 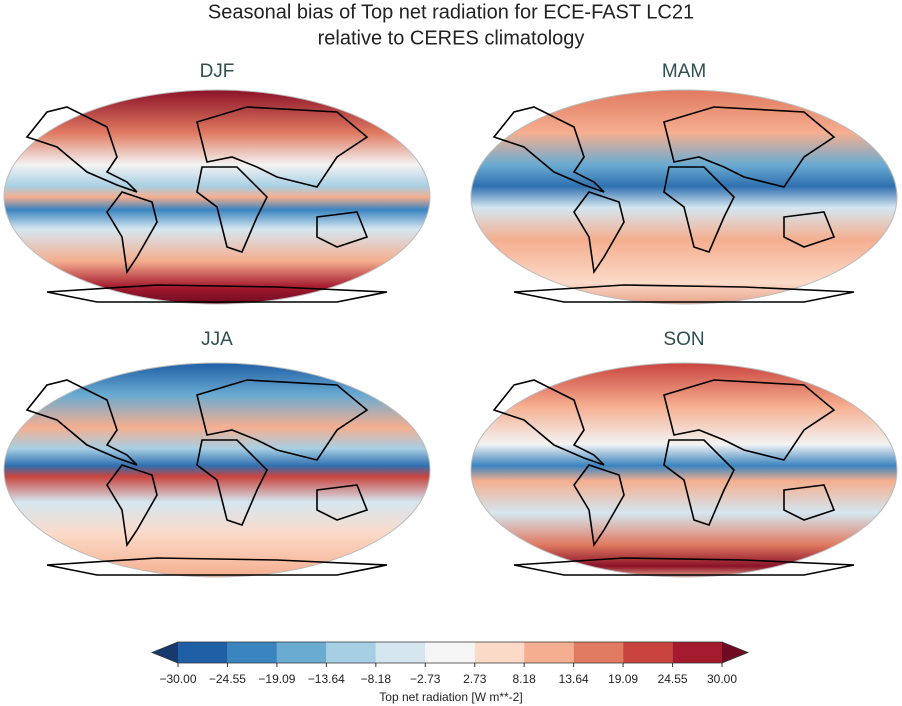 I want to click on tick-label: −2.73, so click(x=425, y=679).